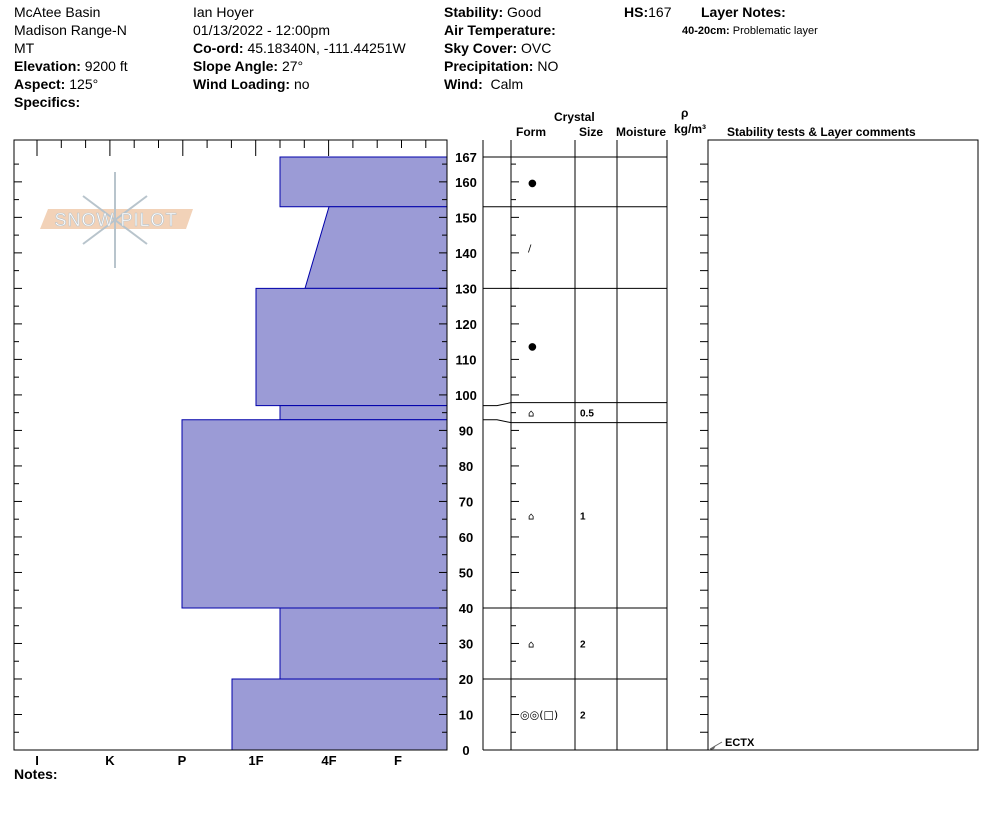  I want to click on y-tick-label: 60, so click(466, 537).